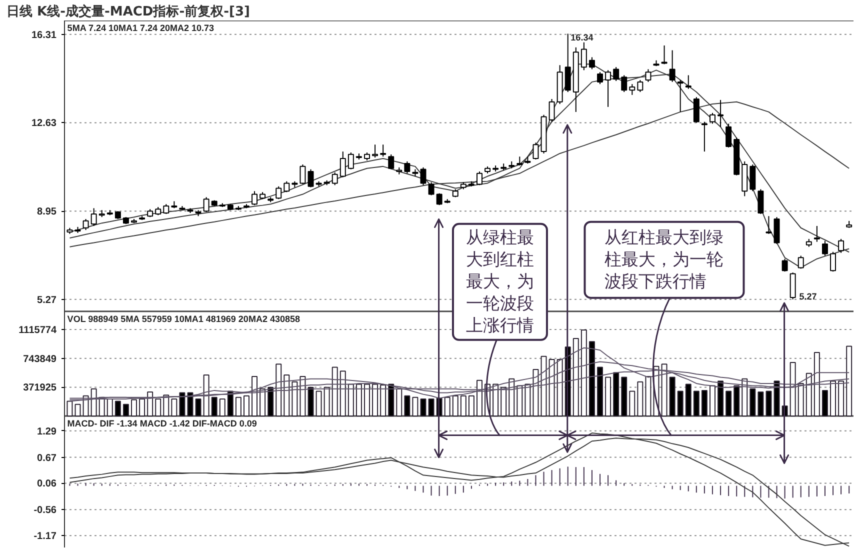 This screenshot has width=858, height=552. Describe the element at coordinates (162, 423) in the screenshot. I see `chart-title: MACD- DIF -1.34 MACD -1.42 DIF-MACD 0.09` at that location.